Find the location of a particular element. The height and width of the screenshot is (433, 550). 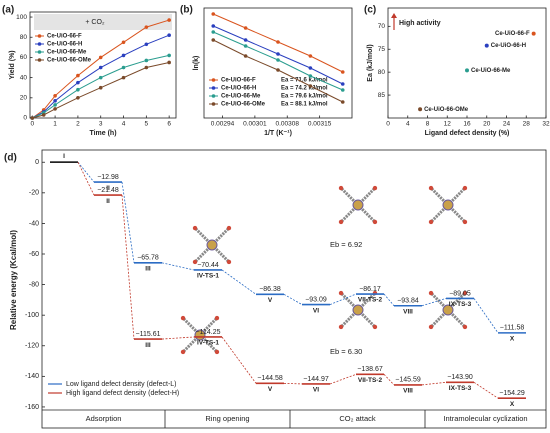

y-tick-label: -20 is located at coordinates (34, 193).